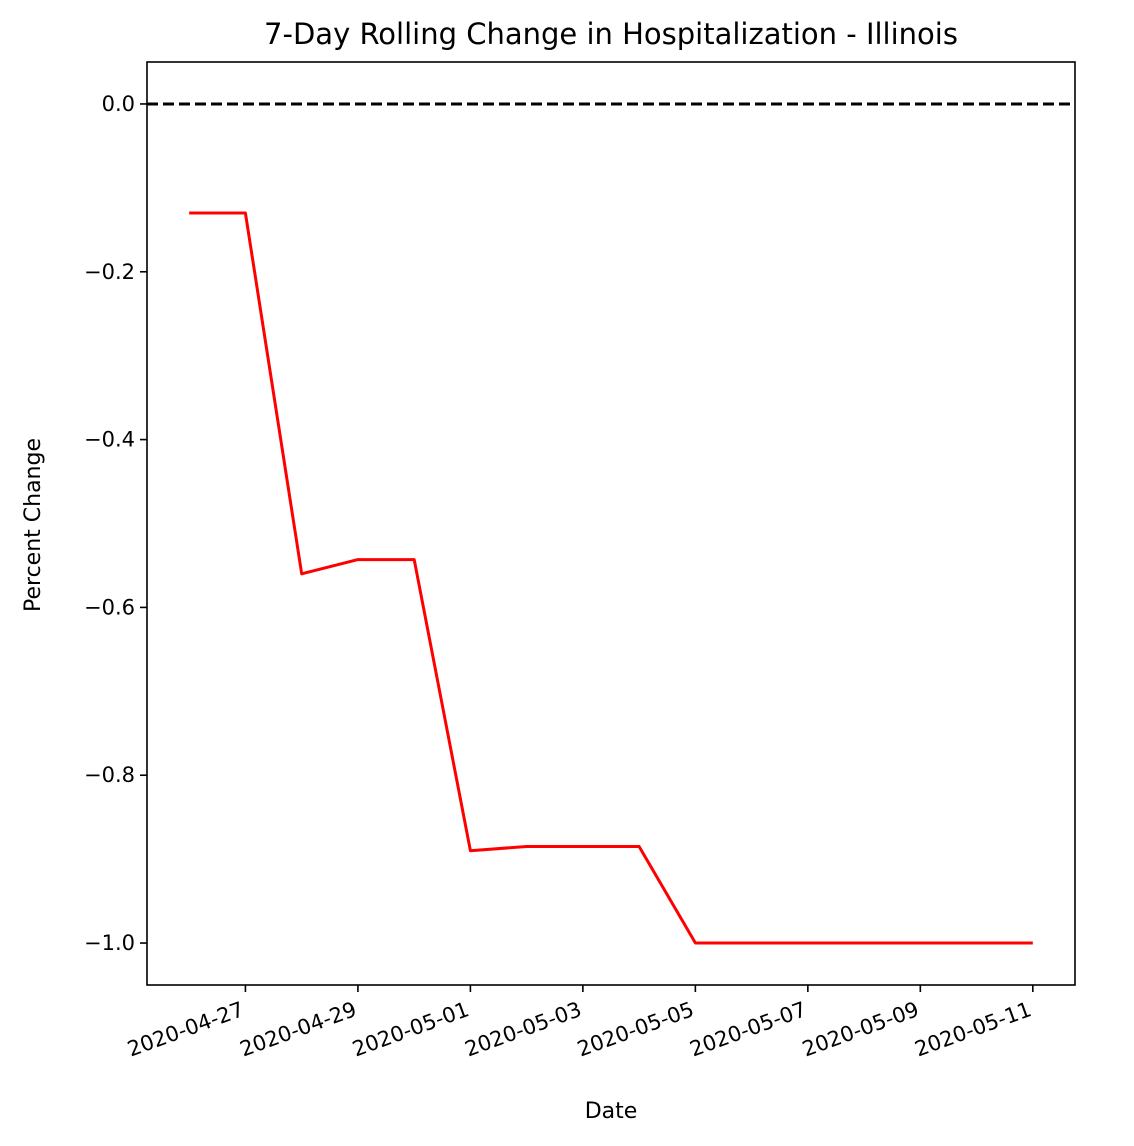 This screenshot has width=1134, height=1146. I want to click on x-axis-label: Date, so click(611, 1111).